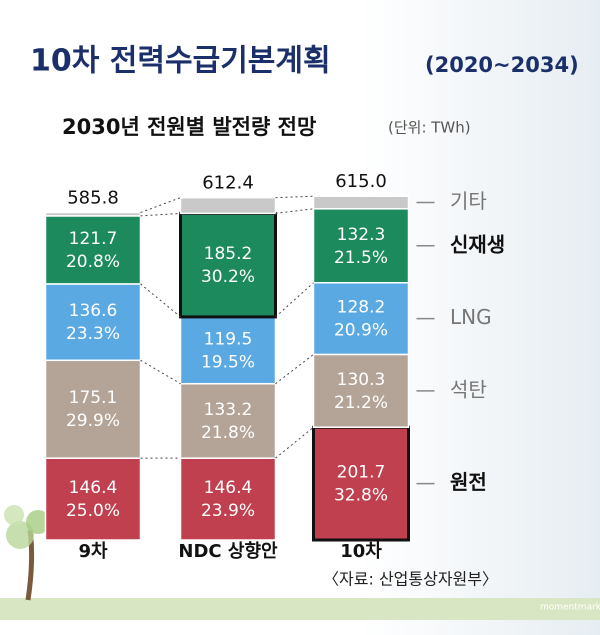 The image size is (600, 635). Describe the element at coordinates (228, 277) in the screenshot. I see `share-label: 30.2%` at that location.